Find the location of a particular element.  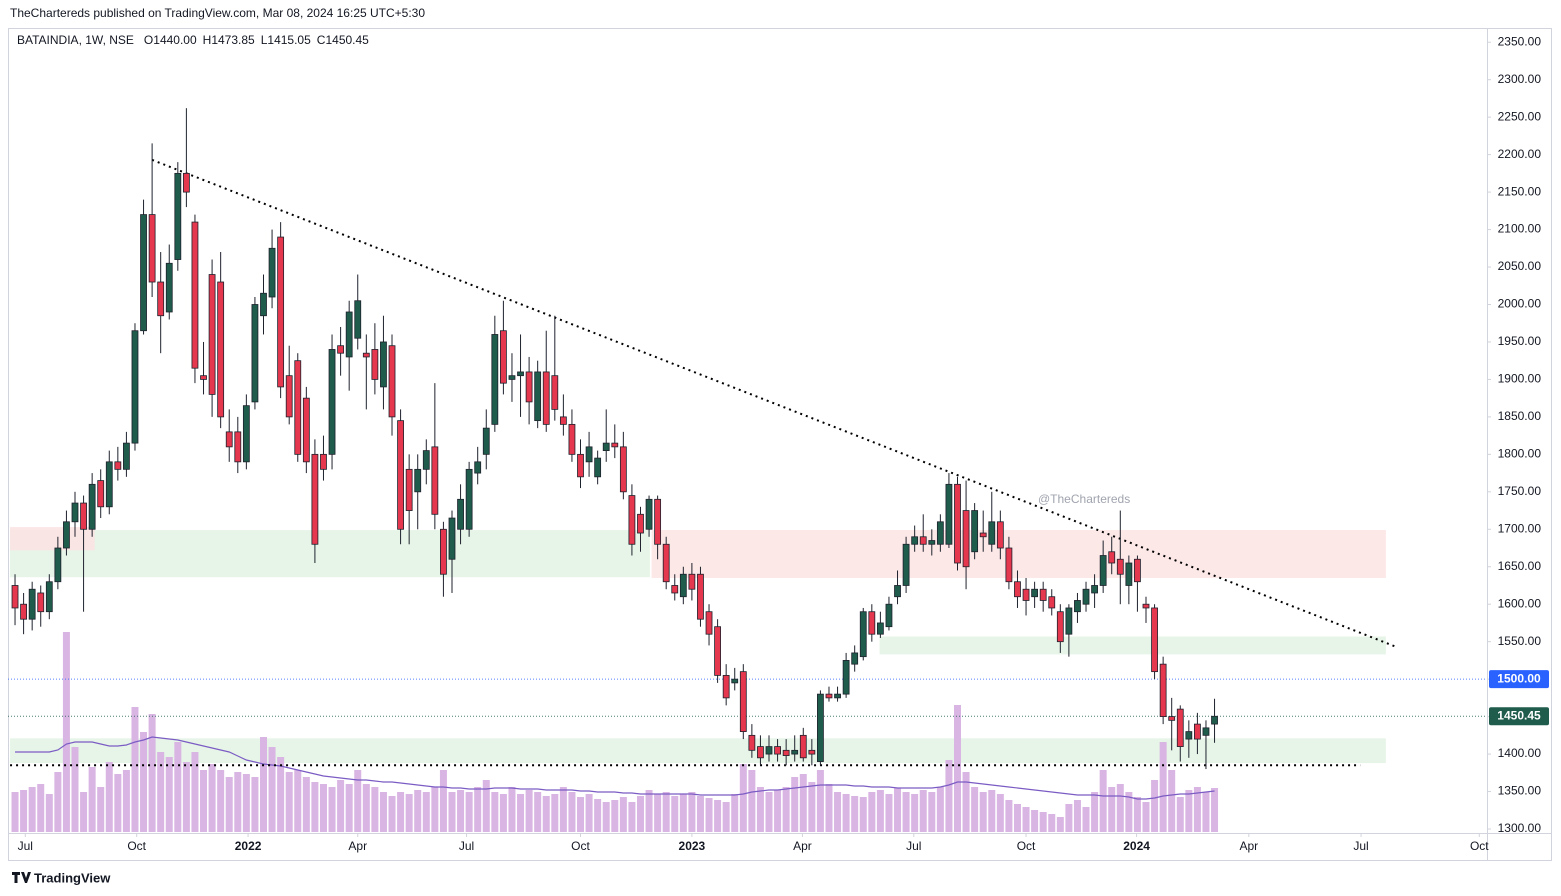

y-tick-label: 2350.00 is located at coordinates (1520, 41).